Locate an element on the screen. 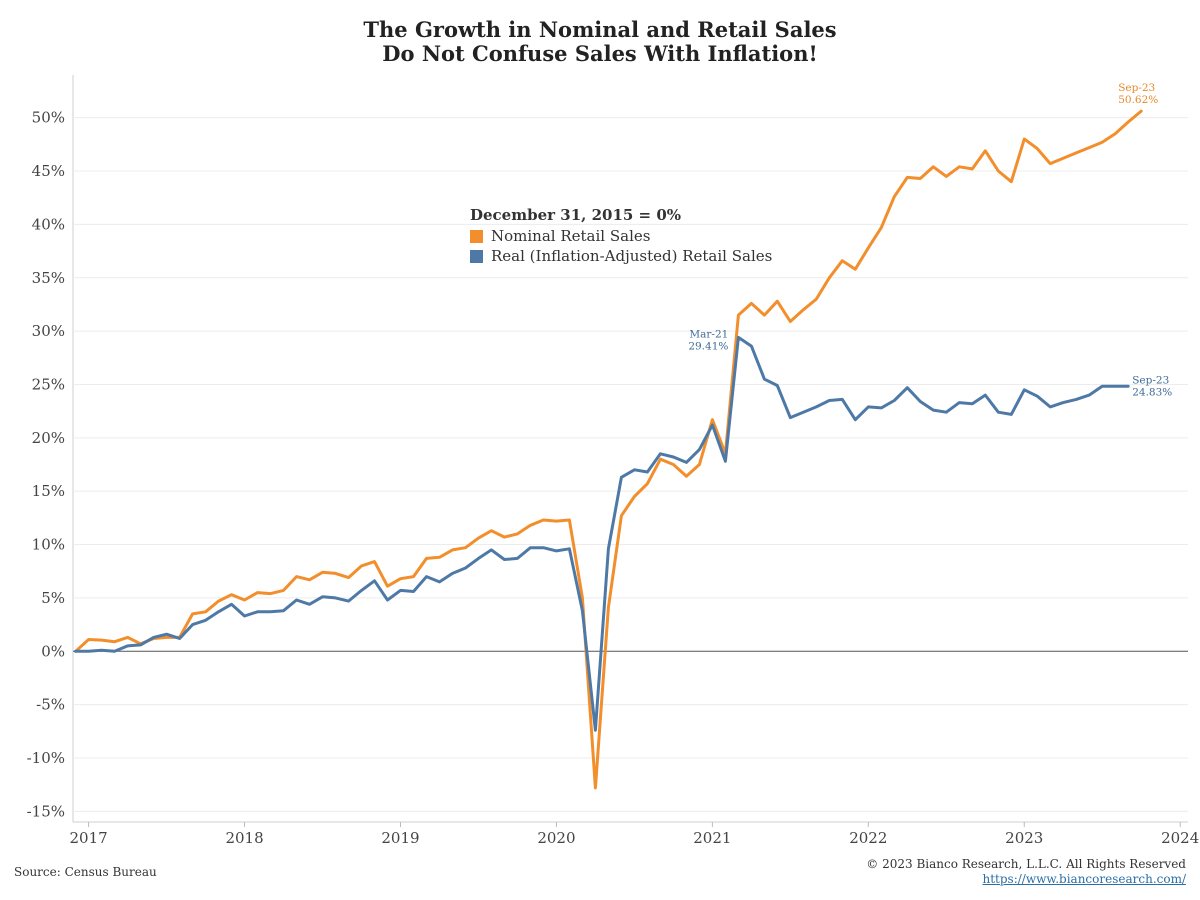  website-link: https://www.biancoresearch.com/ is located at coordinates (1084, 879).